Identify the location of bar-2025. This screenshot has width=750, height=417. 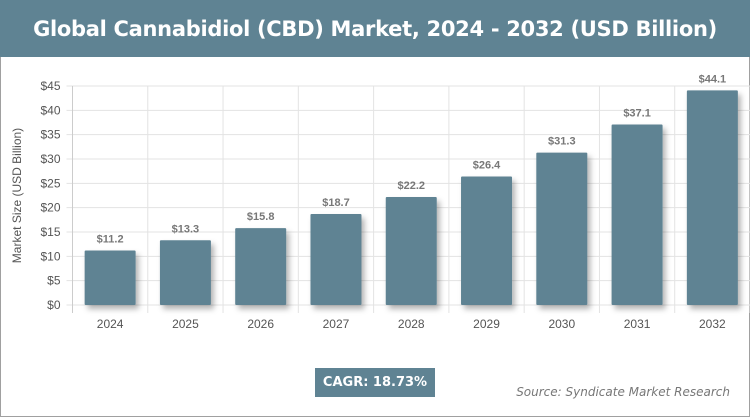
(185, 272).